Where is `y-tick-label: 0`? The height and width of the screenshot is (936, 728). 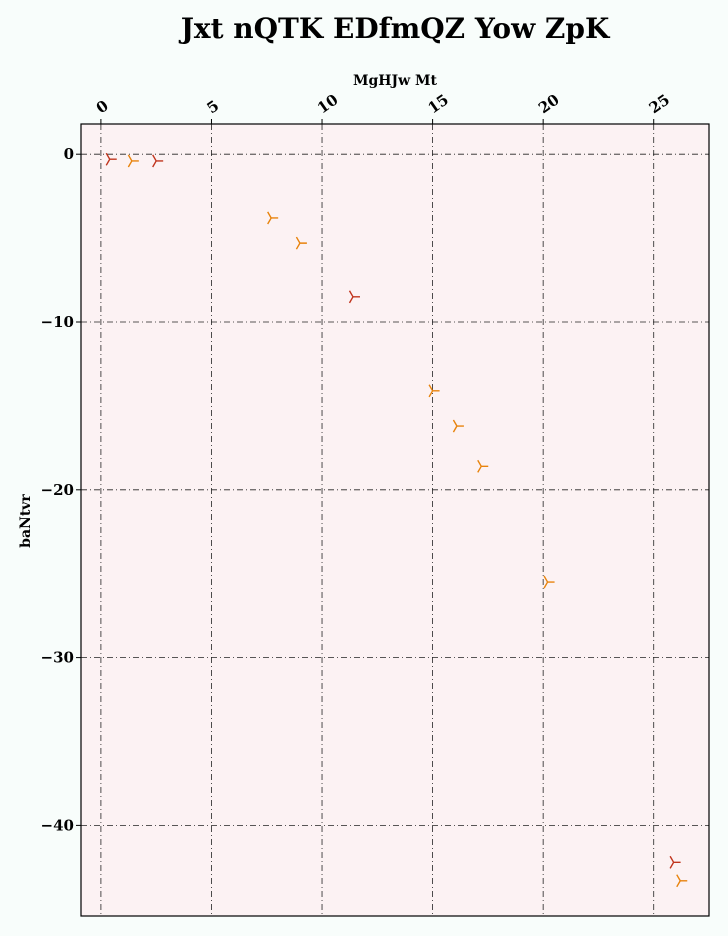
y-tick-label: 0 is located at coordinates (69, 154).